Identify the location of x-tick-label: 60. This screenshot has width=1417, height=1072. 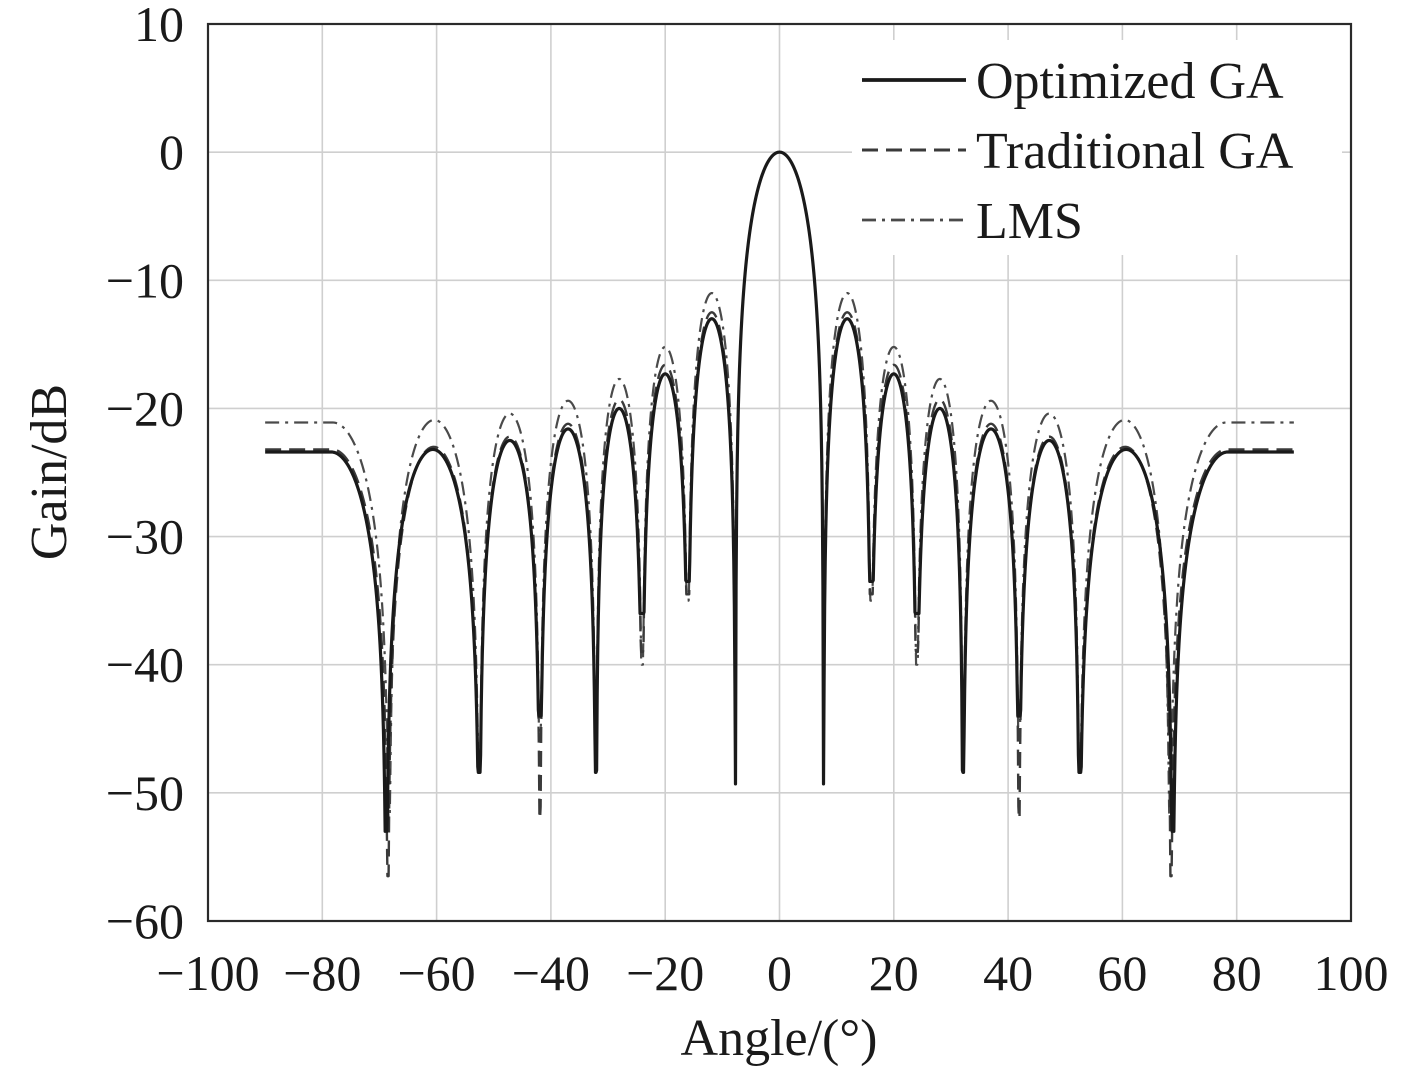
(1122, 973).